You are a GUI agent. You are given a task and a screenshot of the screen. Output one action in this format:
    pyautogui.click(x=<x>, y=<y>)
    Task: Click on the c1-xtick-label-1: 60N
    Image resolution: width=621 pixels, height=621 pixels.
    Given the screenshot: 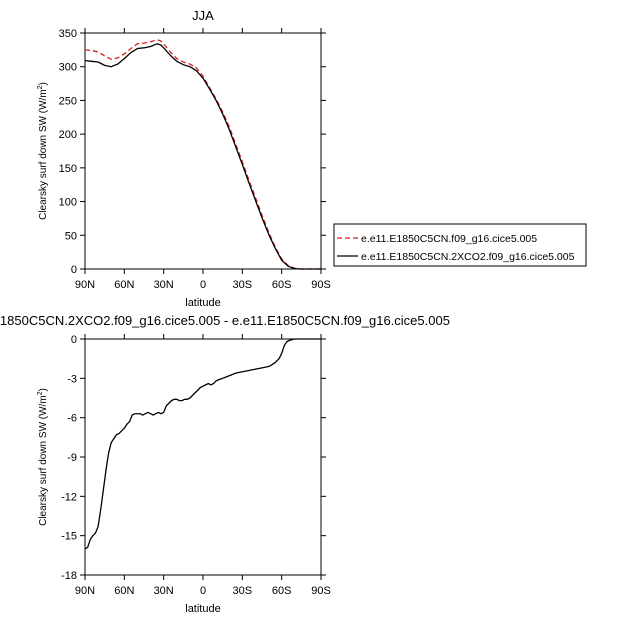 What is the action you would take?
    pyautogui.click(x=124, y=285)
    